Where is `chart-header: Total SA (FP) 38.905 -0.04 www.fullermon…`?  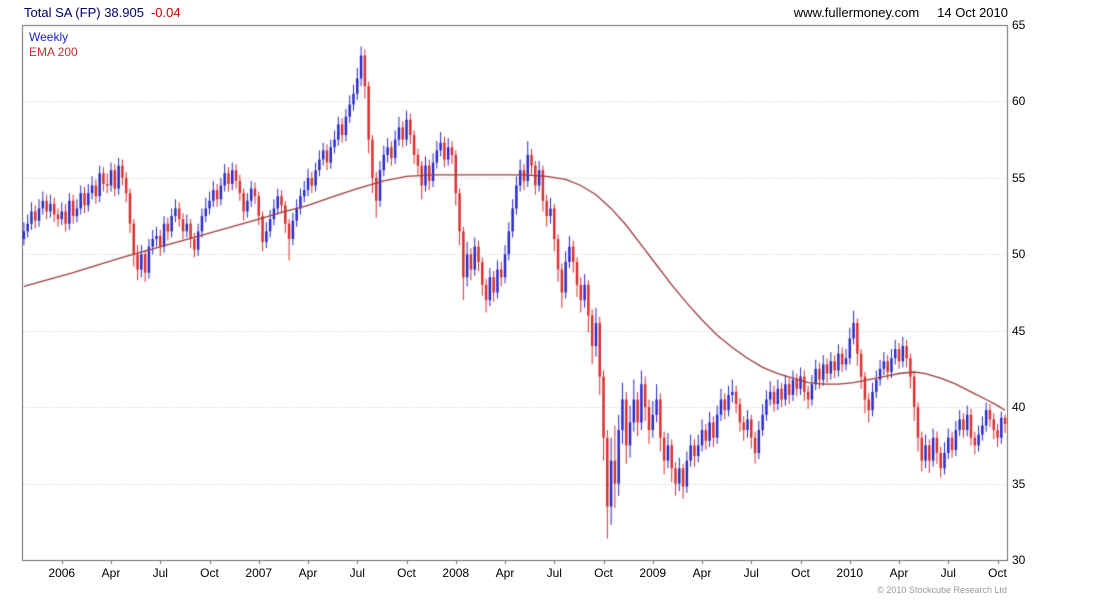
chart-header: Total SA (FP) 38.905 -0.04 www.fullermon… is located at coordinates (516, 12).